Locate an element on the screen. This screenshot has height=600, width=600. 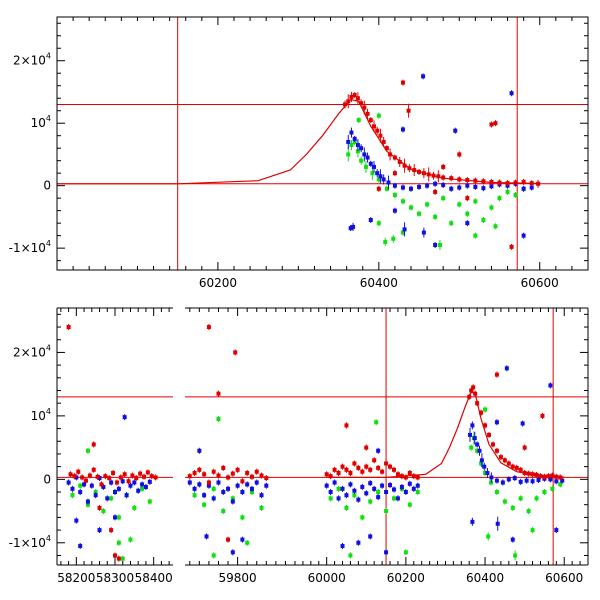
bottom-model-curve is located at coordinates (445, 434).